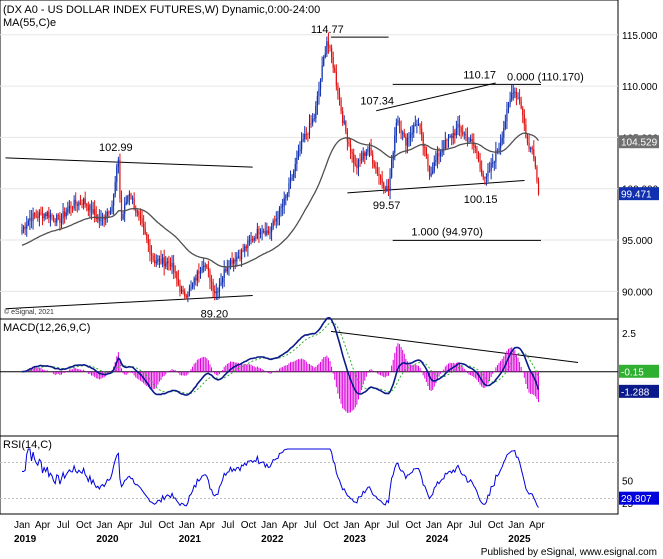 This screenshot has height=559, width=663. I want to click on x-year-label: 2025, so click(519, 539).